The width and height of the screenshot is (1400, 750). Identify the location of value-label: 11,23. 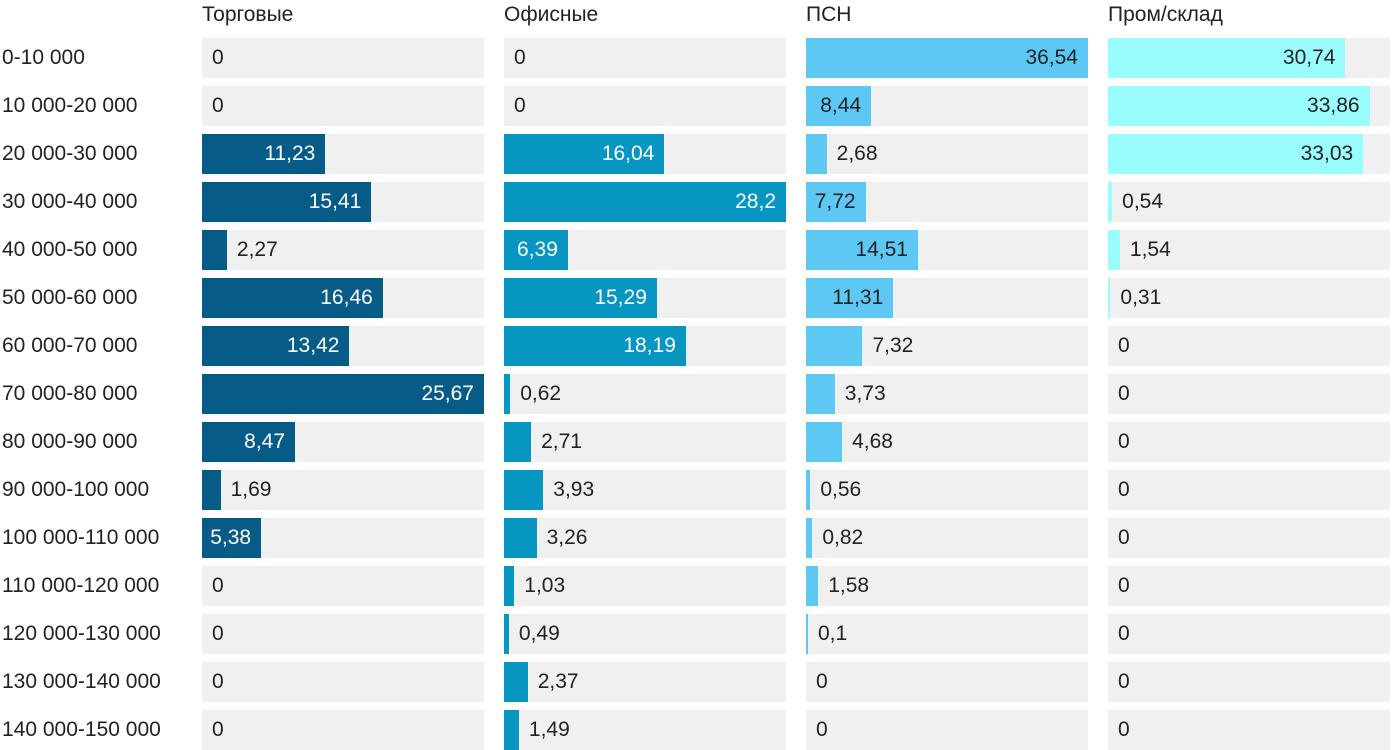
(290, 153).